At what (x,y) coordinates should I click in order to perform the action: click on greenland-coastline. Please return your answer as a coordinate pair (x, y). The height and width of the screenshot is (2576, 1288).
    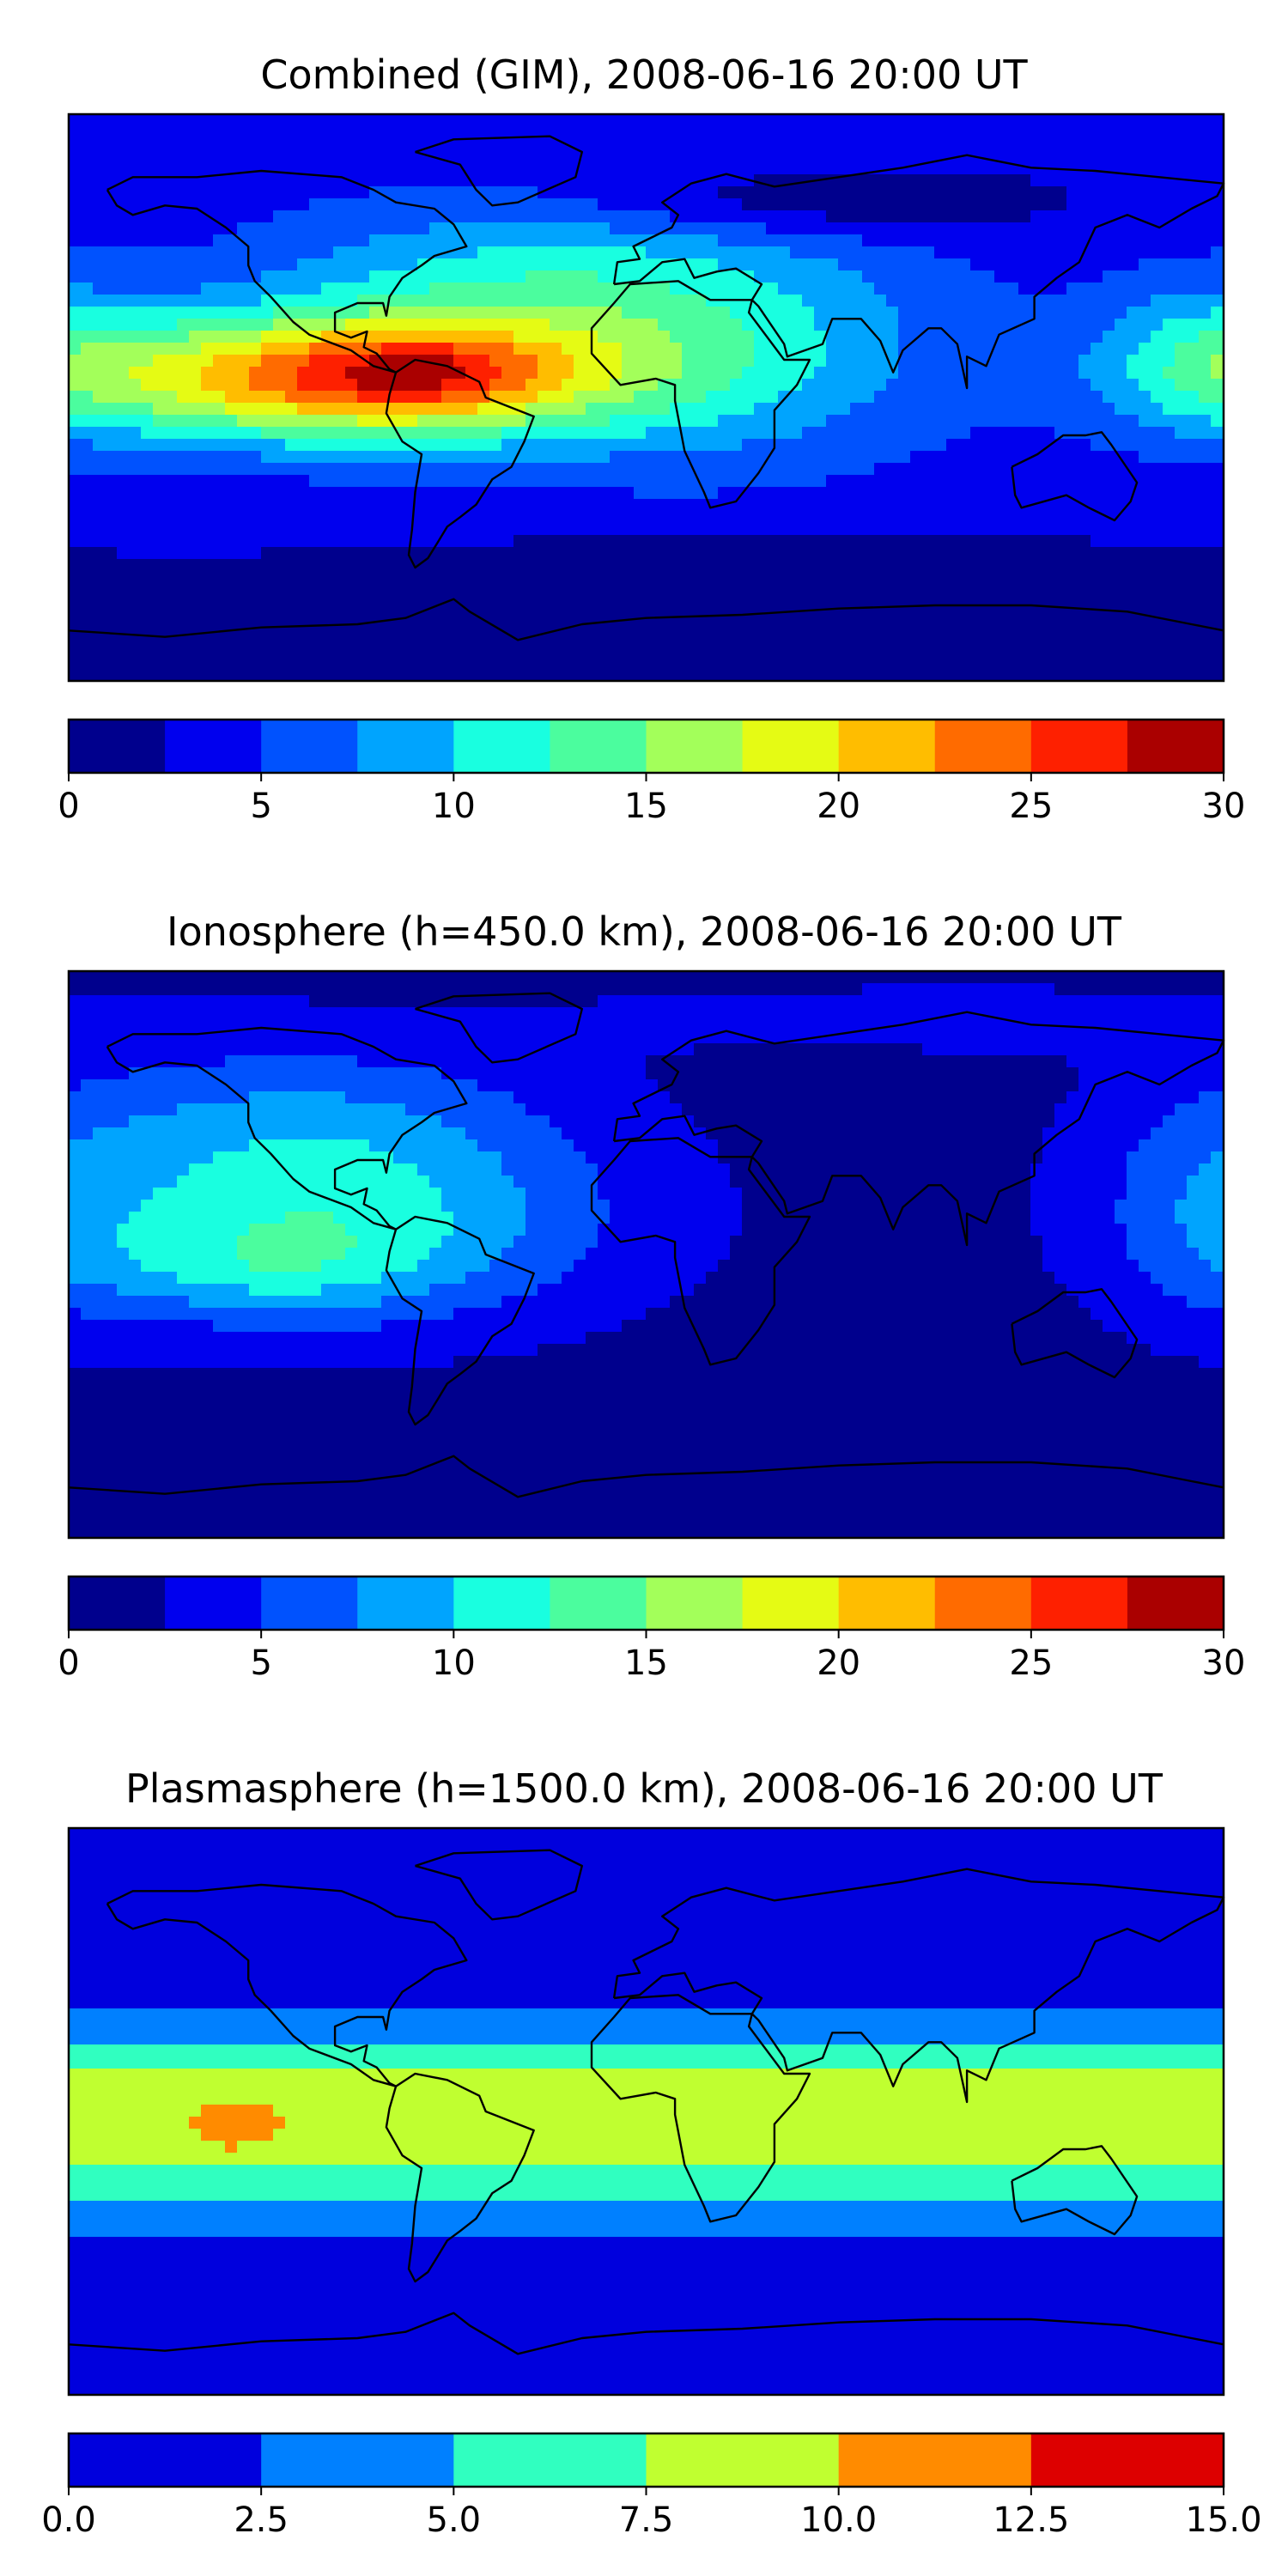
    Looking at the image, I should click on (499, 171).